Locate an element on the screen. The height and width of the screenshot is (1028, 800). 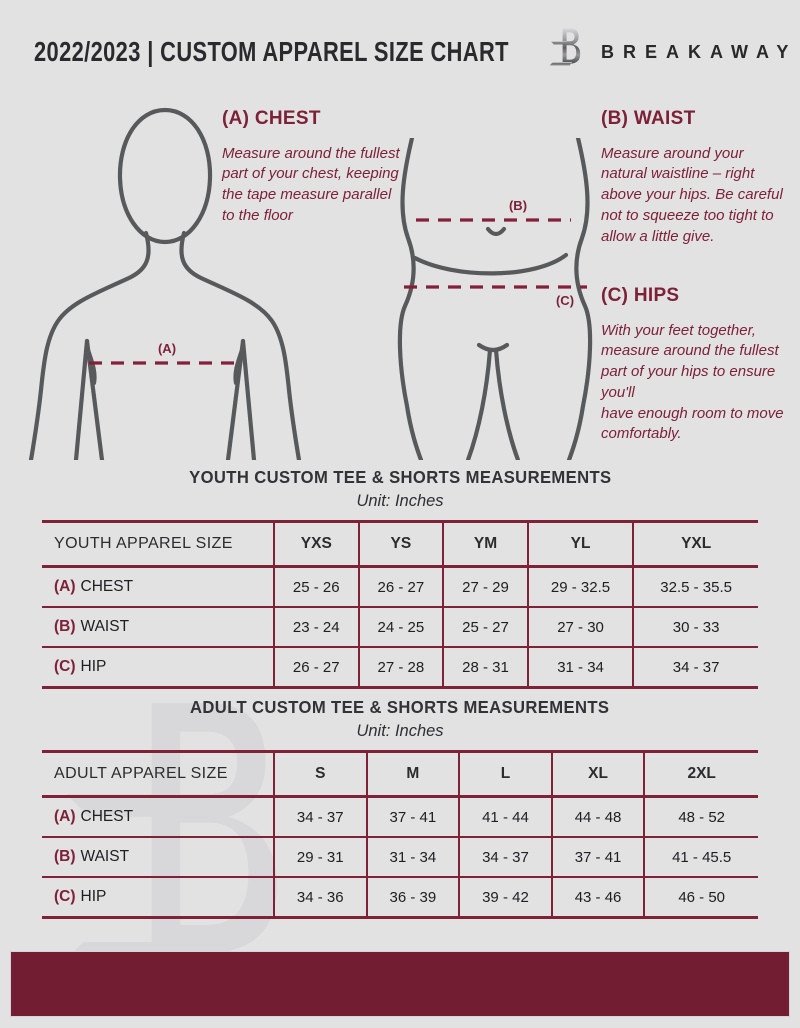
adult-header-row: ADULT APPAREL SIZE S M L XL 2XL is located at coordinates (400, 774).